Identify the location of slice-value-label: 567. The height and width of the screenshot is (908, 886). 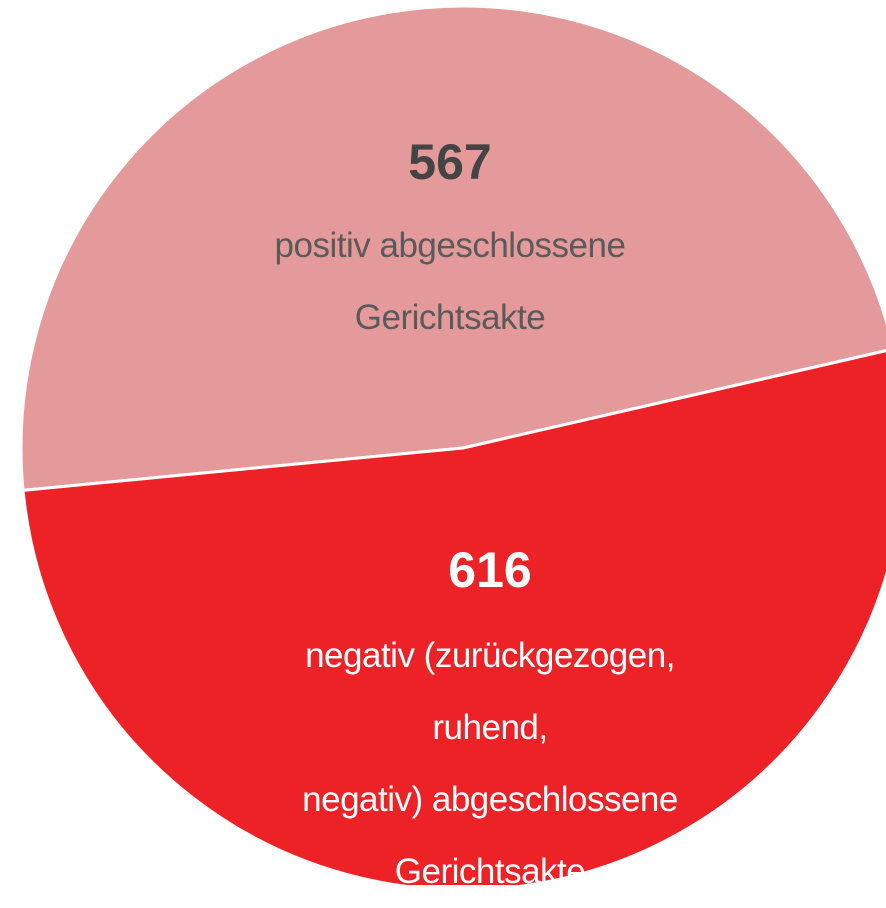
(450, 162).